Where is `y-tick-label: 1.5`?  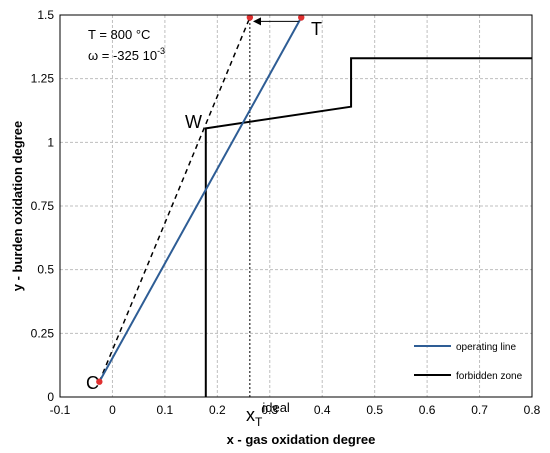
y-tick-label: 1.5 is located at coordinates (45, 15).